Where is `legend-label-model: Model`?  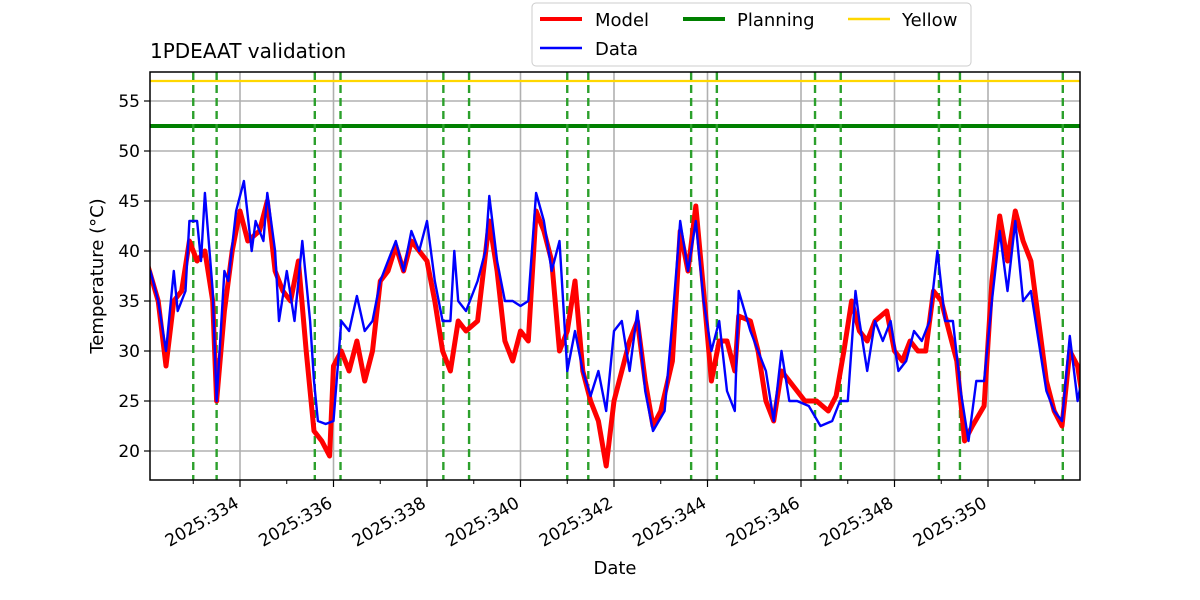
legend-label-model: Model is located at coordinates (622, 20).